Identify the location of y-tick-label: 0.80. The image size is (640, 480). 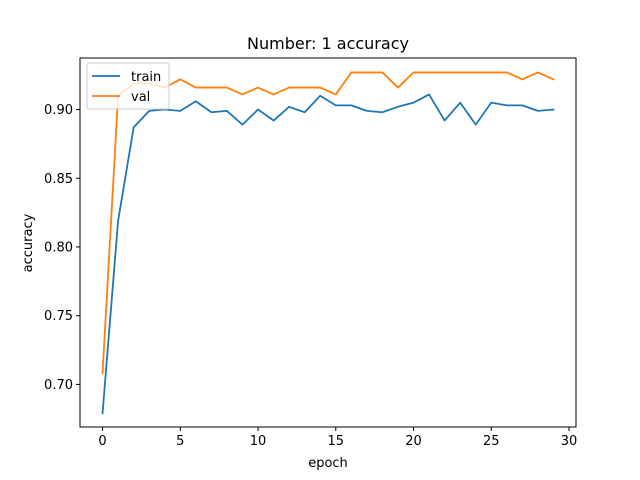
(58, 247).